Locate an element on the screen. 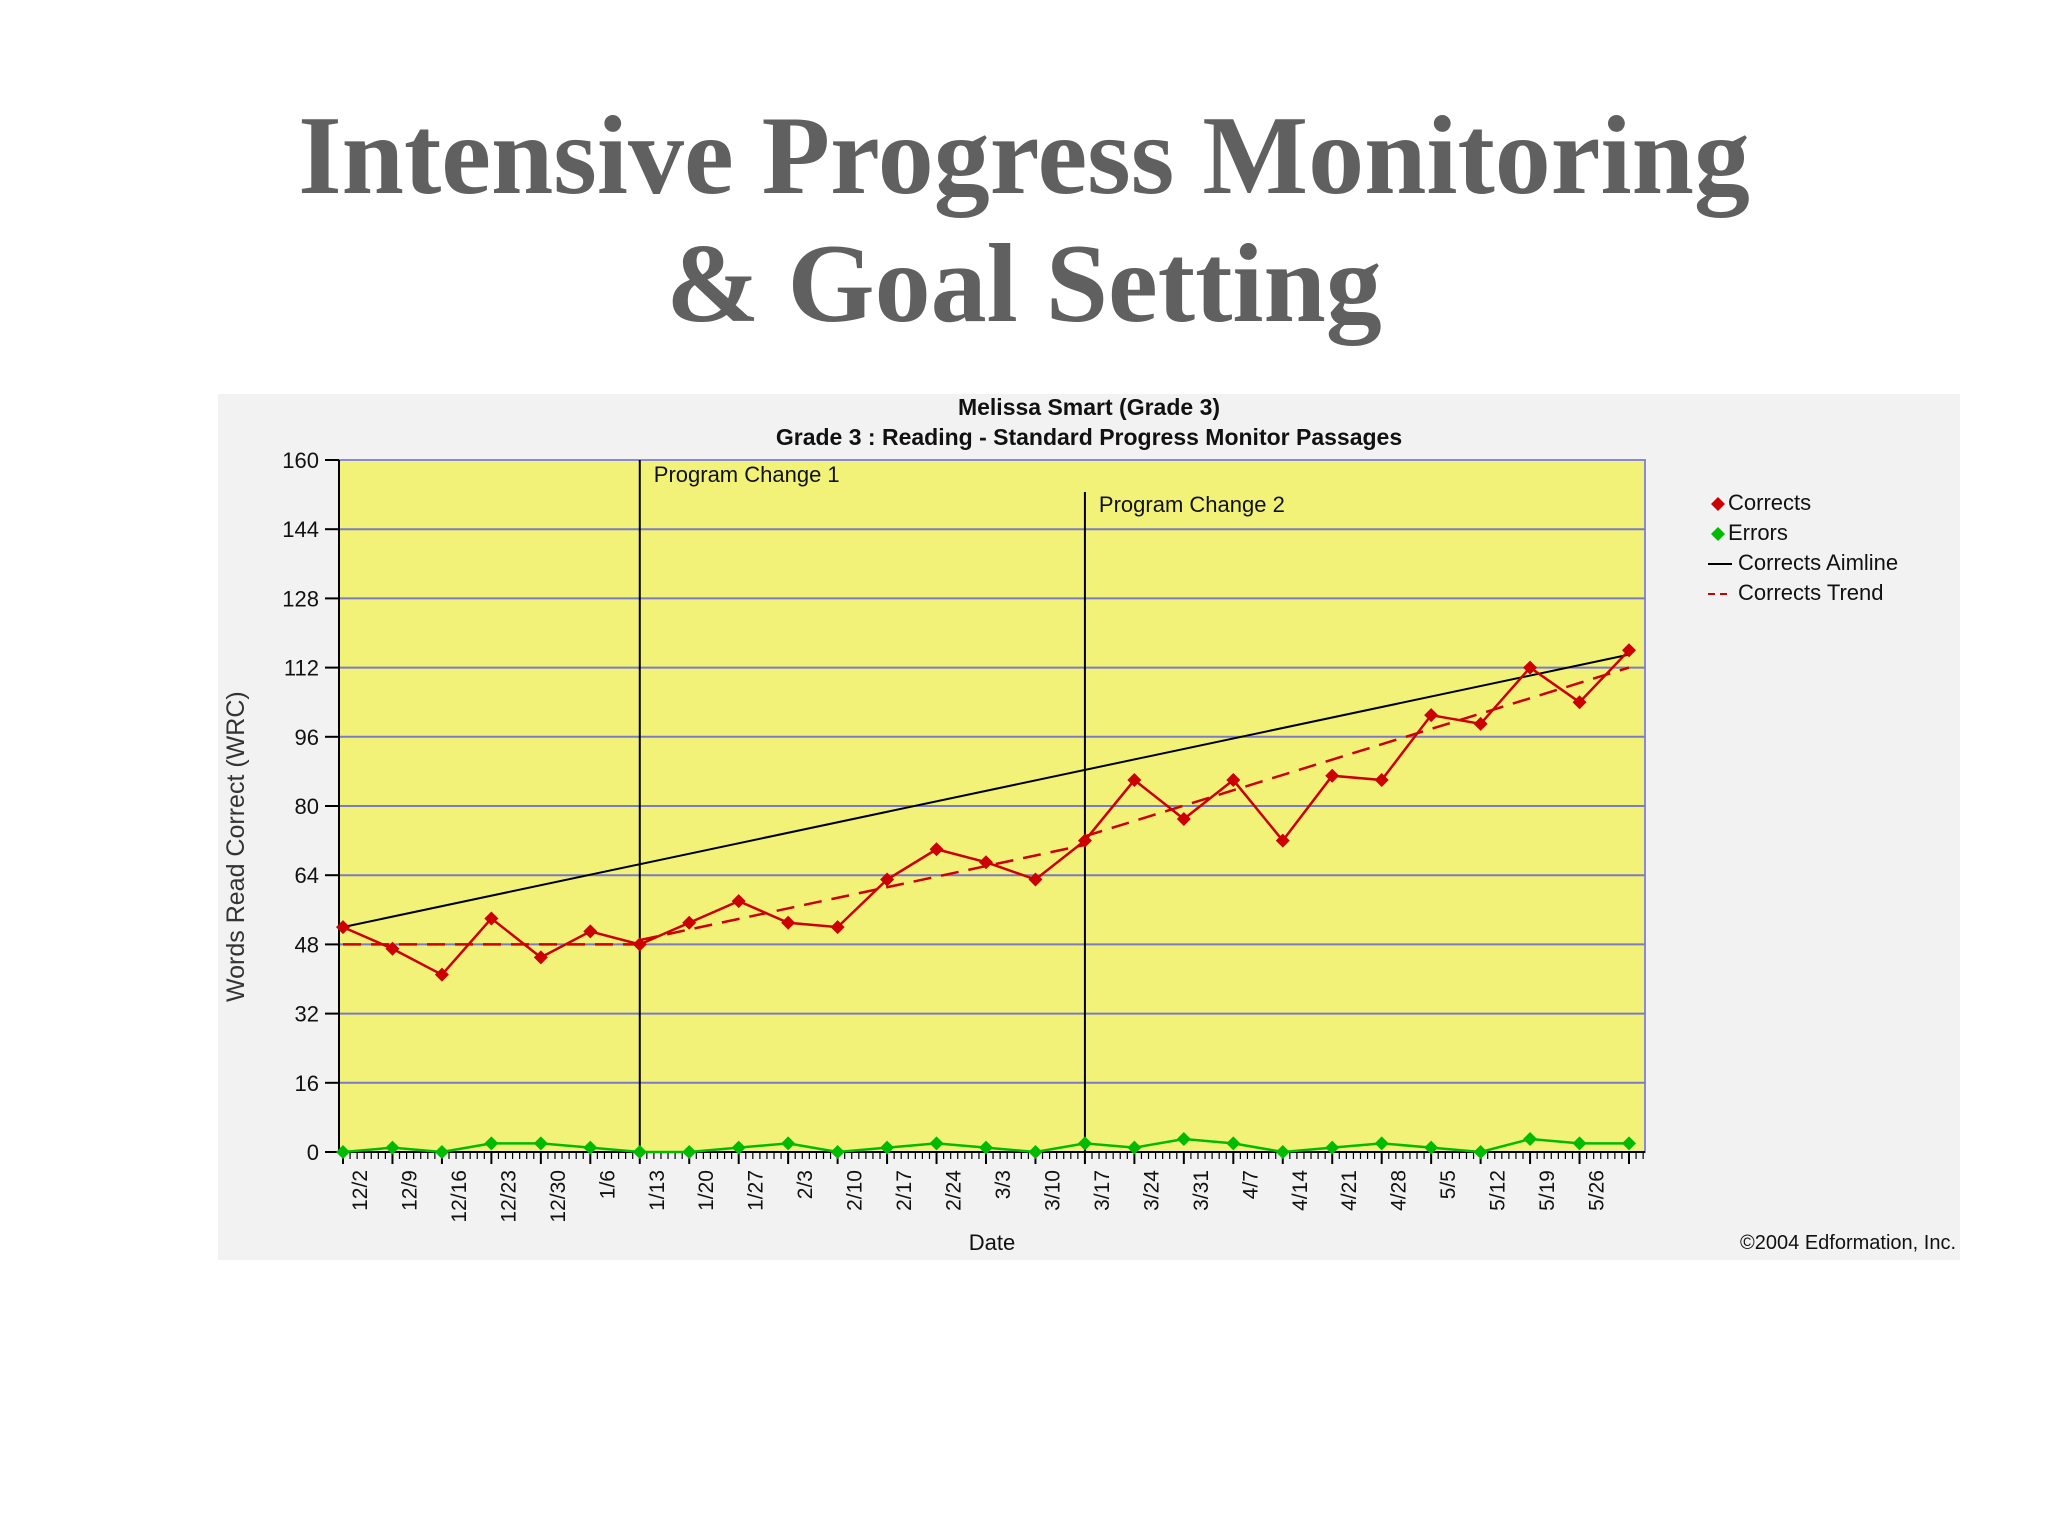 The image size is (2048, 1536). slide-title-line-2: & Goal Setting is located at coordinates (1024, 284).